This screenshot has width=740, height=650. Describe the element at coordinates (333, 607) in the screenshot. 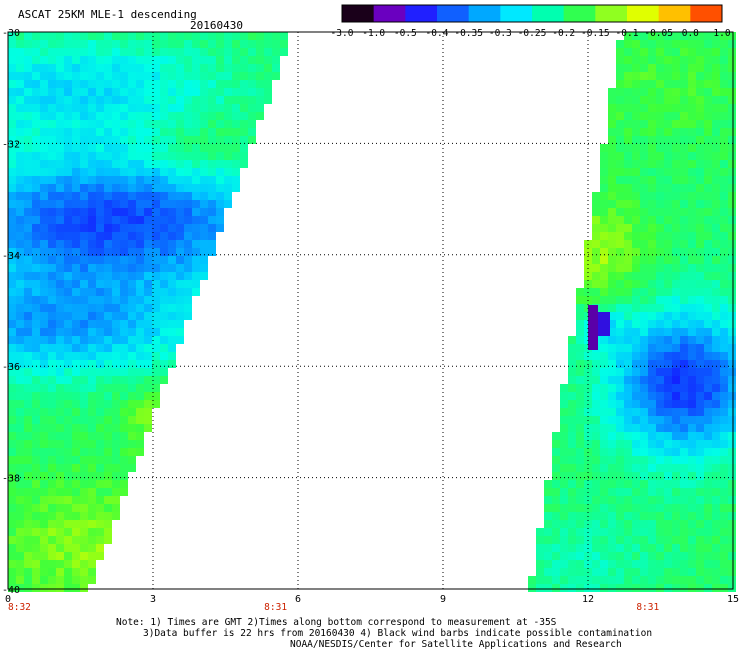

I see `time-labels: 8:32 8:31 8:31` at that location.